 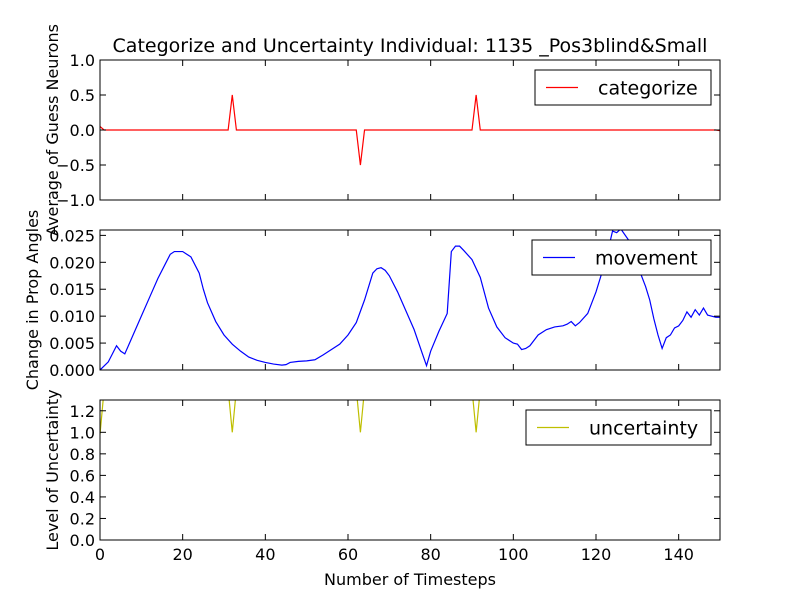 I want to click on y-tick-label: 0.010, so click(x=72, y=316).